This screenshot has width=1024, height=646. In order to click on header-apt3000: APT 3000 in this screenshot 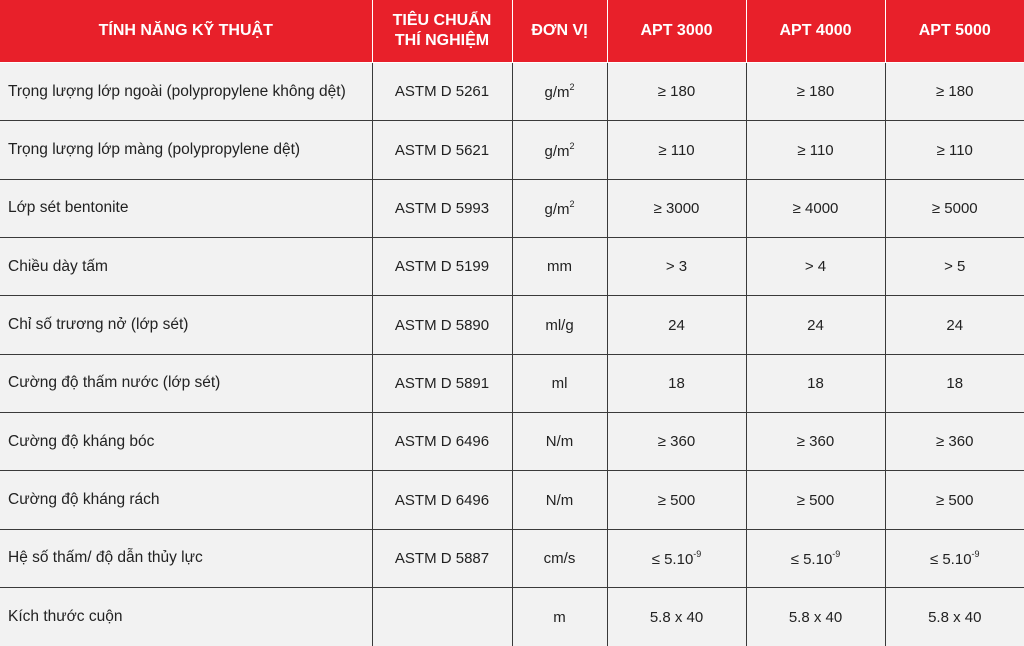, I will do `click(676, 31)`.